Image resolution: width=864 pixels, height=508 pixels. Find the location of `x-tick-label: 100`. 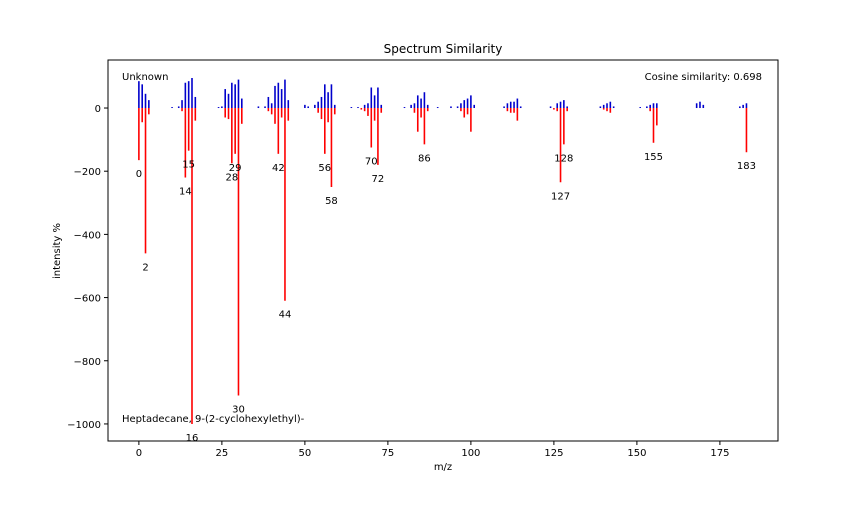

x-tick-label: 100 is located at coordinates (470, 453).